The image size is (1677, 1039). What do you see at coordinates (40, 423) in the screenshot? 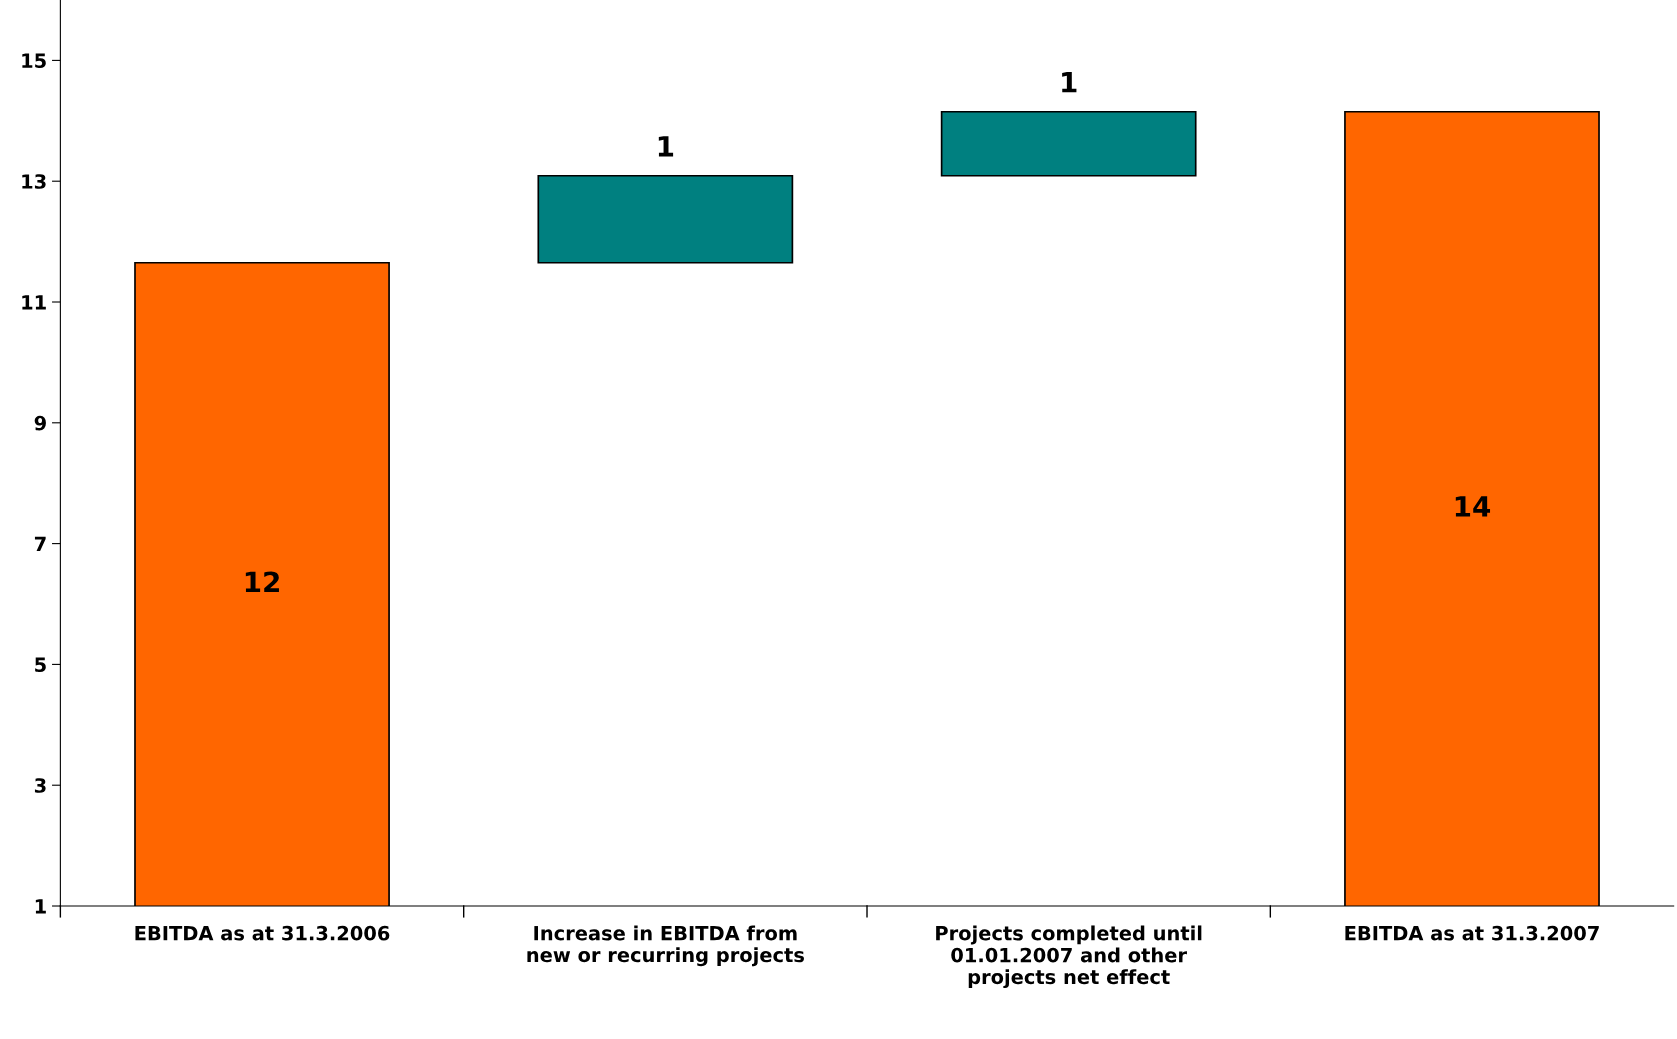
I see `y-tick-label: 9` at bounding box center [40, 423].